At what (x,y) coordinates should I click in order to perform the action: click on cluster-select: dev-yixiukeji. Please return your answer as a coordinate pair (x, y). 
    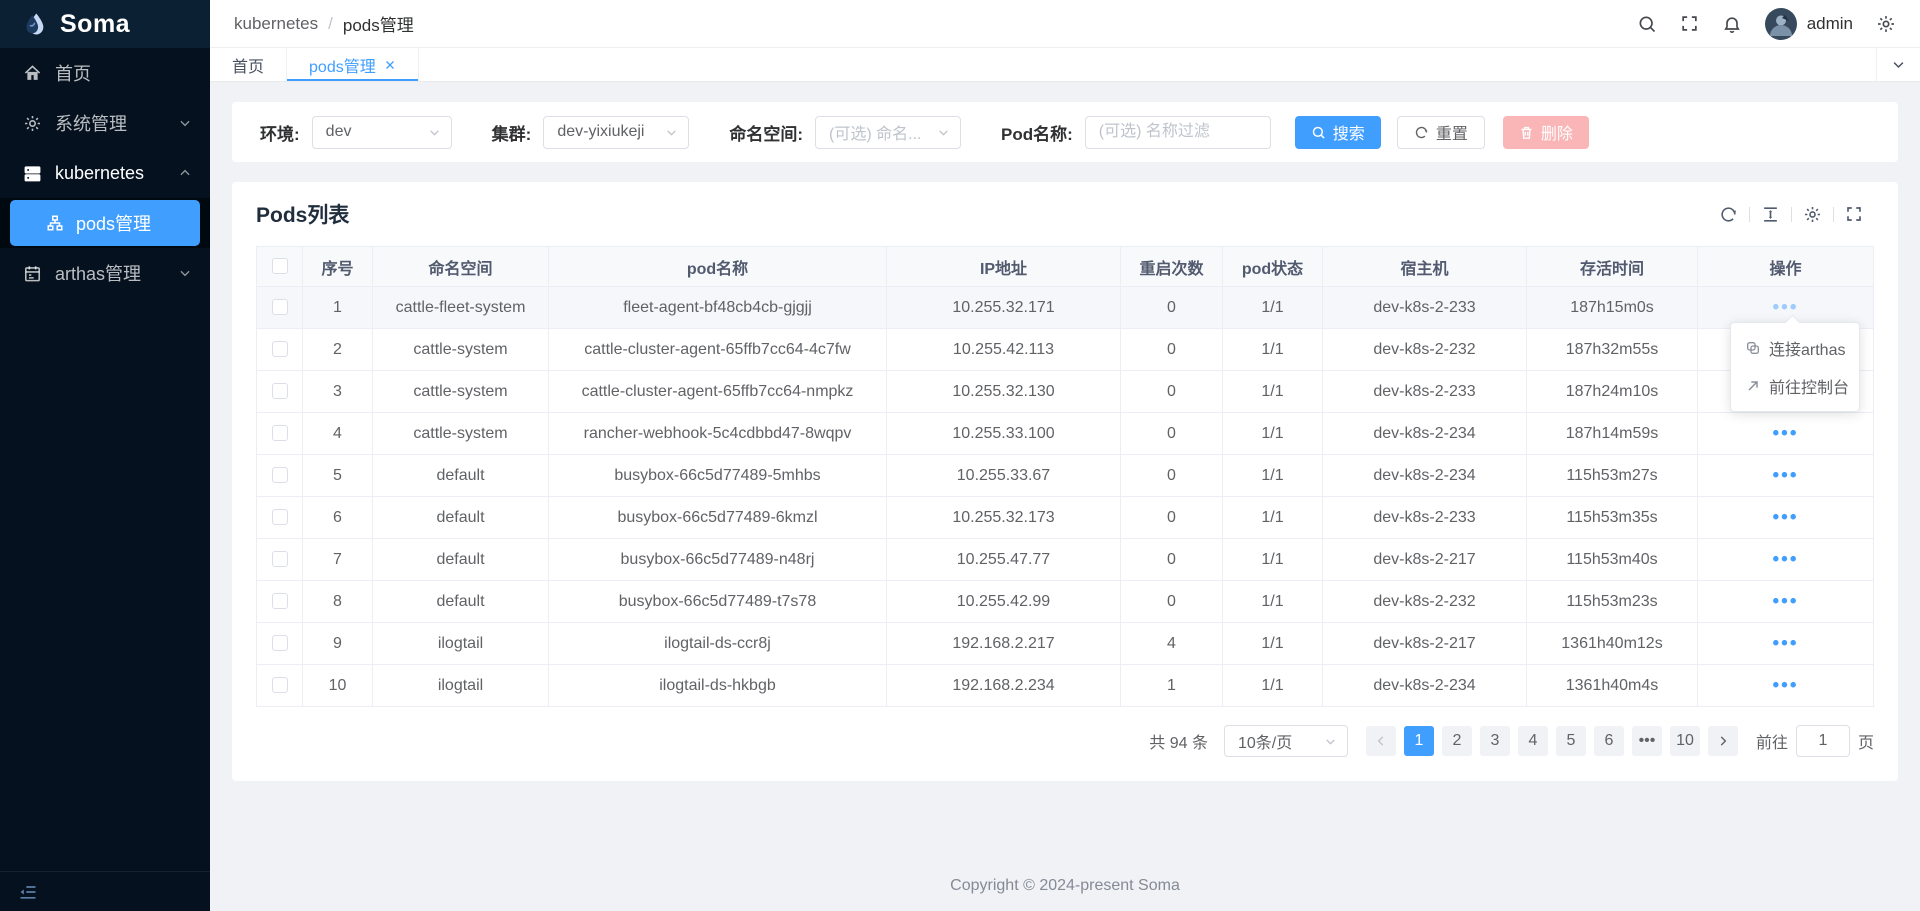
    Looking at the image, I should click on (616, 132).